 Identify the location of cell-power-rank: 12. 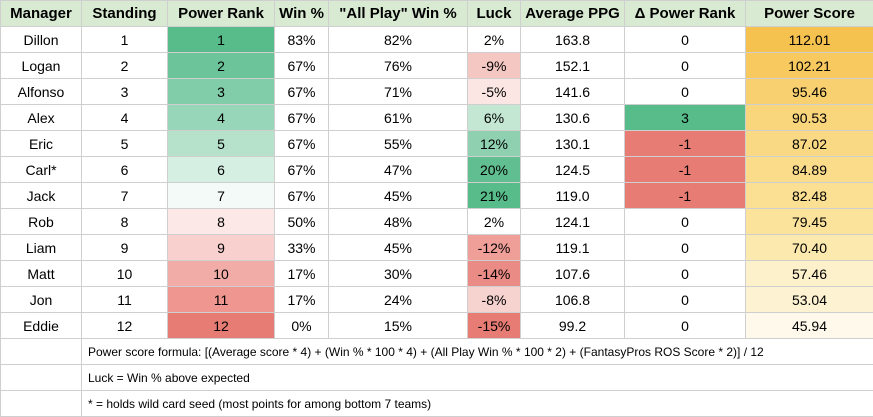
(221, 325).